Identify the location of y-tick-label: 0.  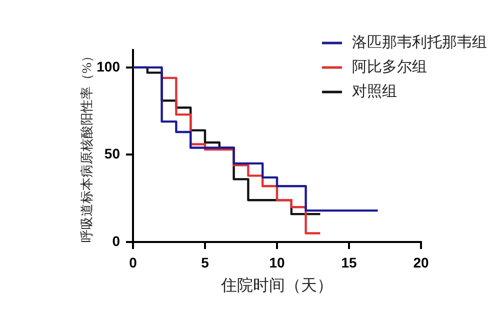
(116, 240).